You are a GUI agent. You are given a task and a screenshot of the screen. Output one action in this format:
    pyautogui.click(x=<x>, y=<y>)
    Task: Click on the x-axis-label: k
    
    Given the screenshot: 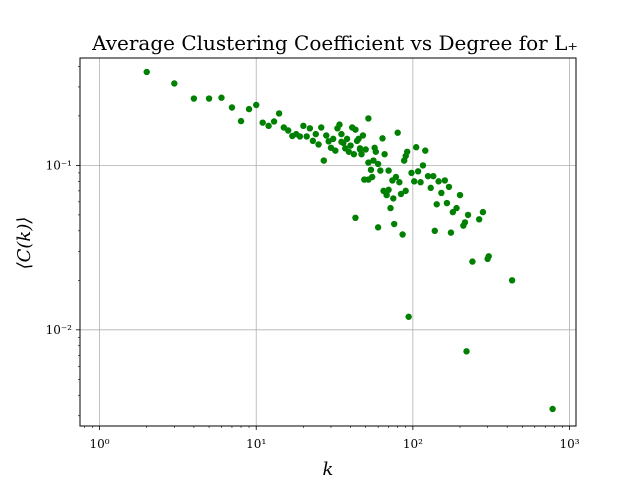 What is the action you would take?
    pyautogui.click(x=328, y=469)
    